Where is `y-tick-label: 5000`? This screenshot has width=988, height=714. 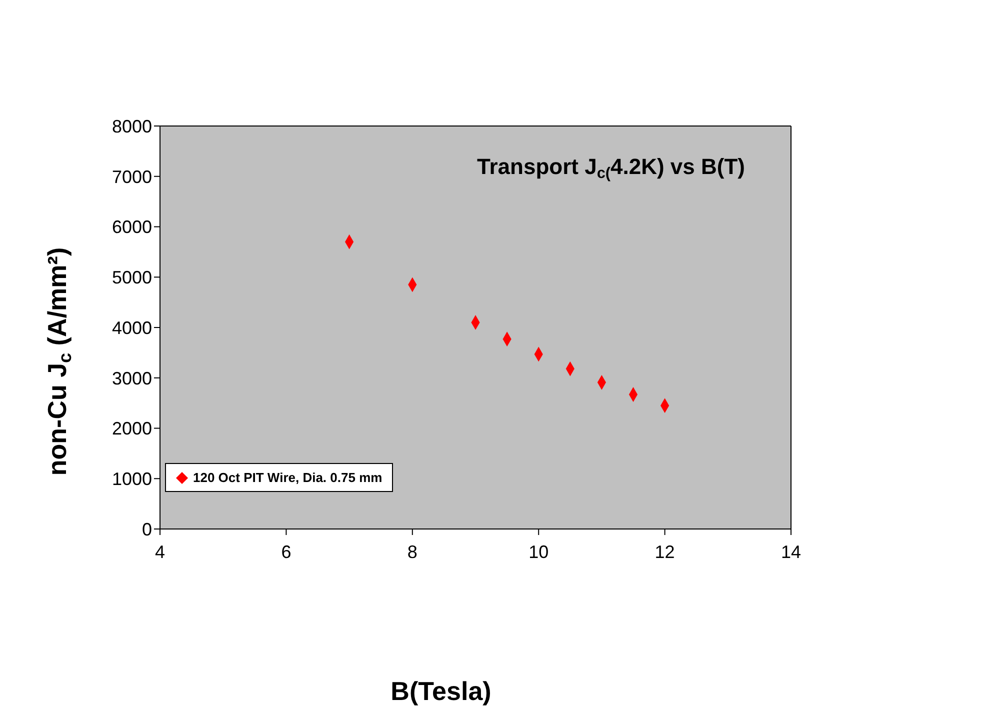
y-tick-label: 5000 is located at coordinates (132, 278).